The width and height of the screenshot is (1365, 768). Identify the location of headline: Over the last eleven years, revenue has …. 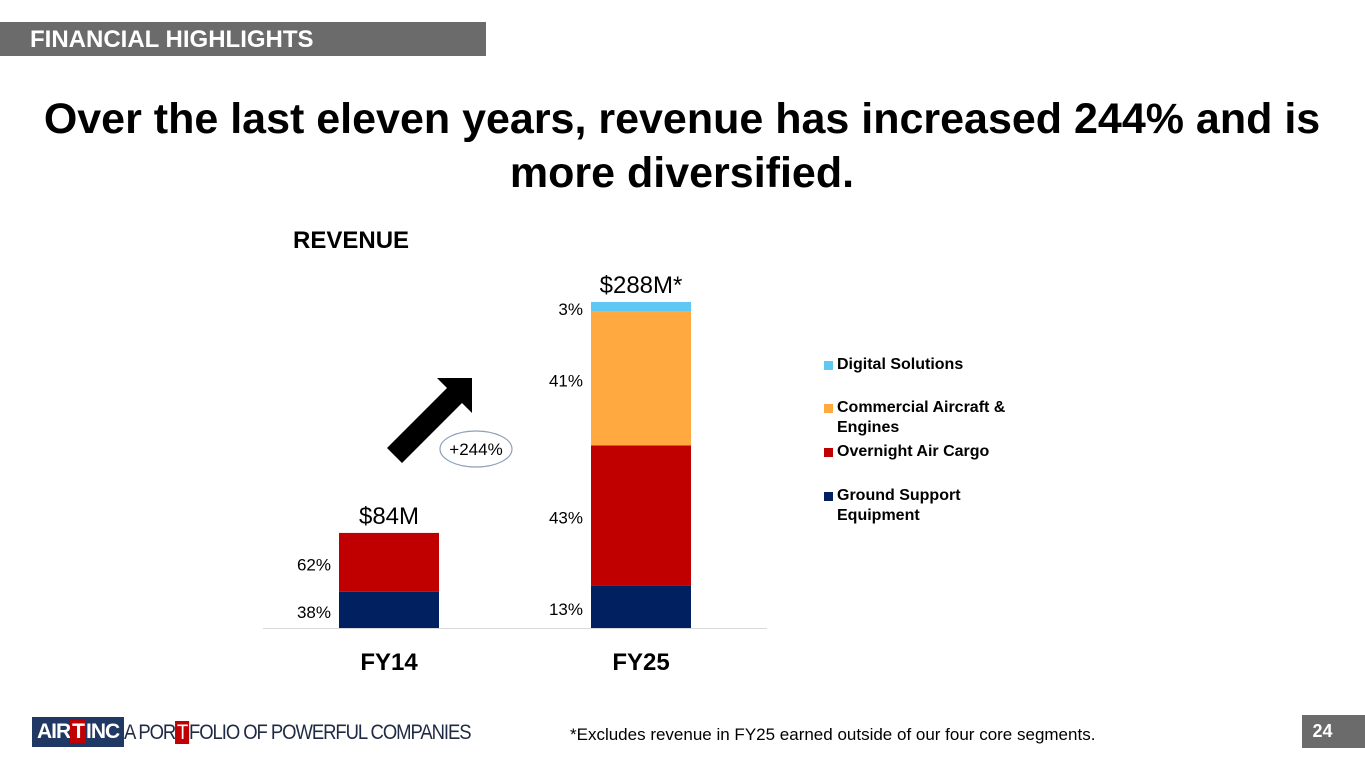
(682, 146).